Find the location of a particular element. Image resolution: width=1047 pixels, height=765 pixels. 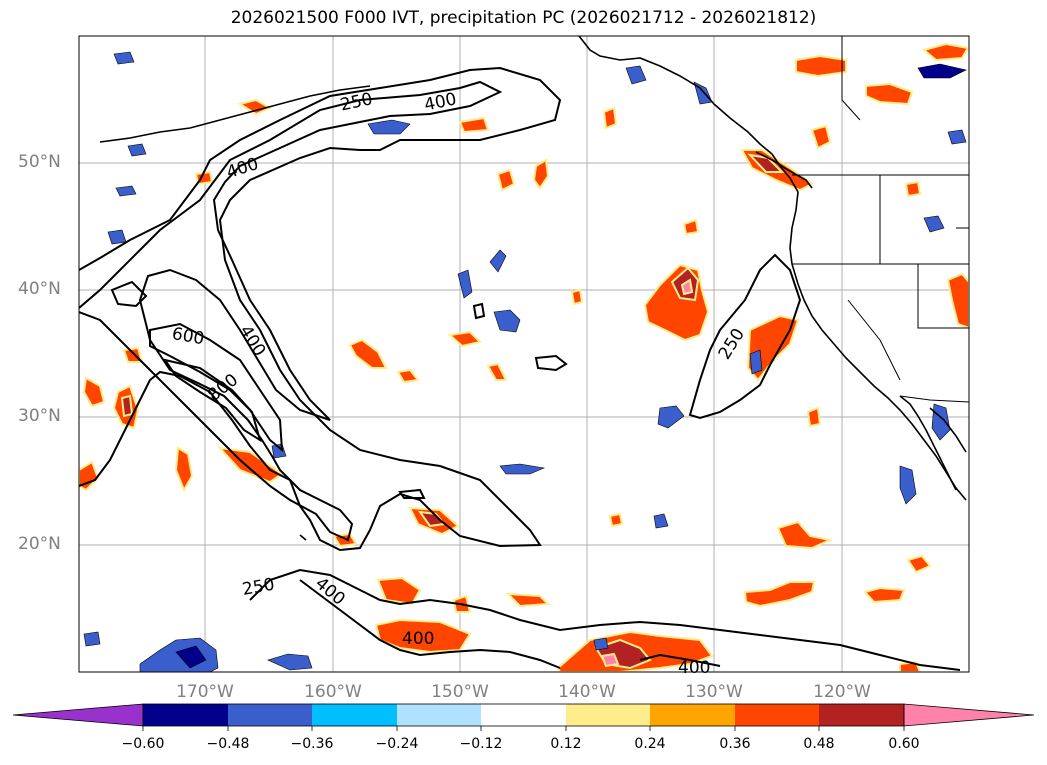

lat-label-20n: 20°N is located at coordinates (39, 544).